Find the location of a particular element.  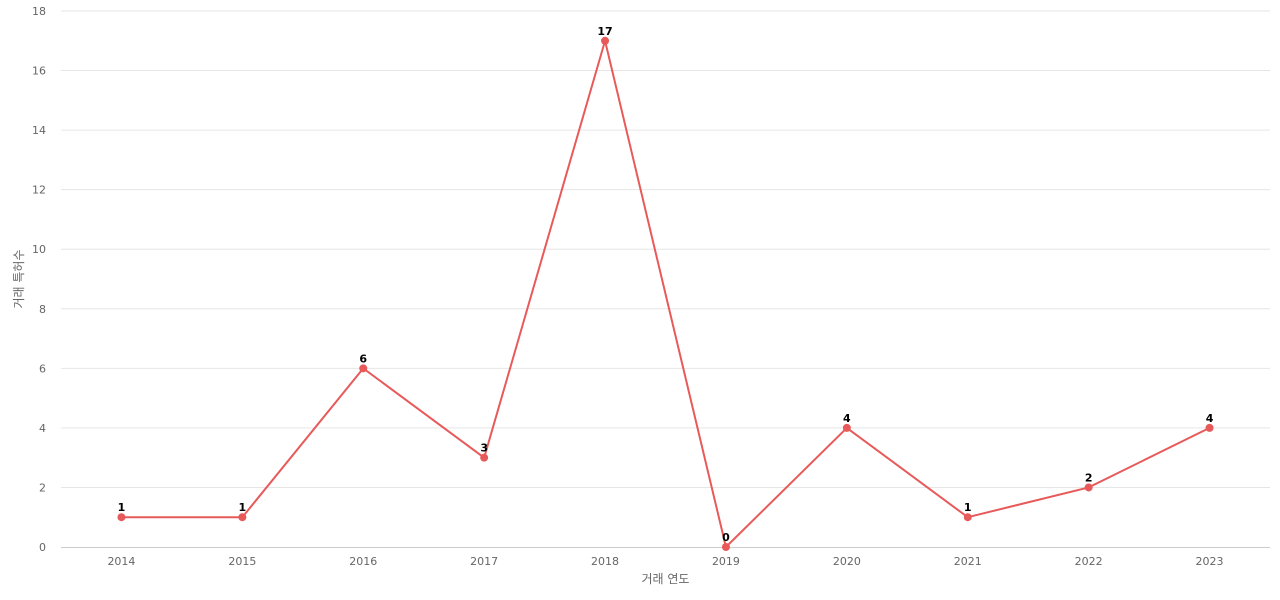

x-tick-label: 2021 is located at coordinates (968, 561).